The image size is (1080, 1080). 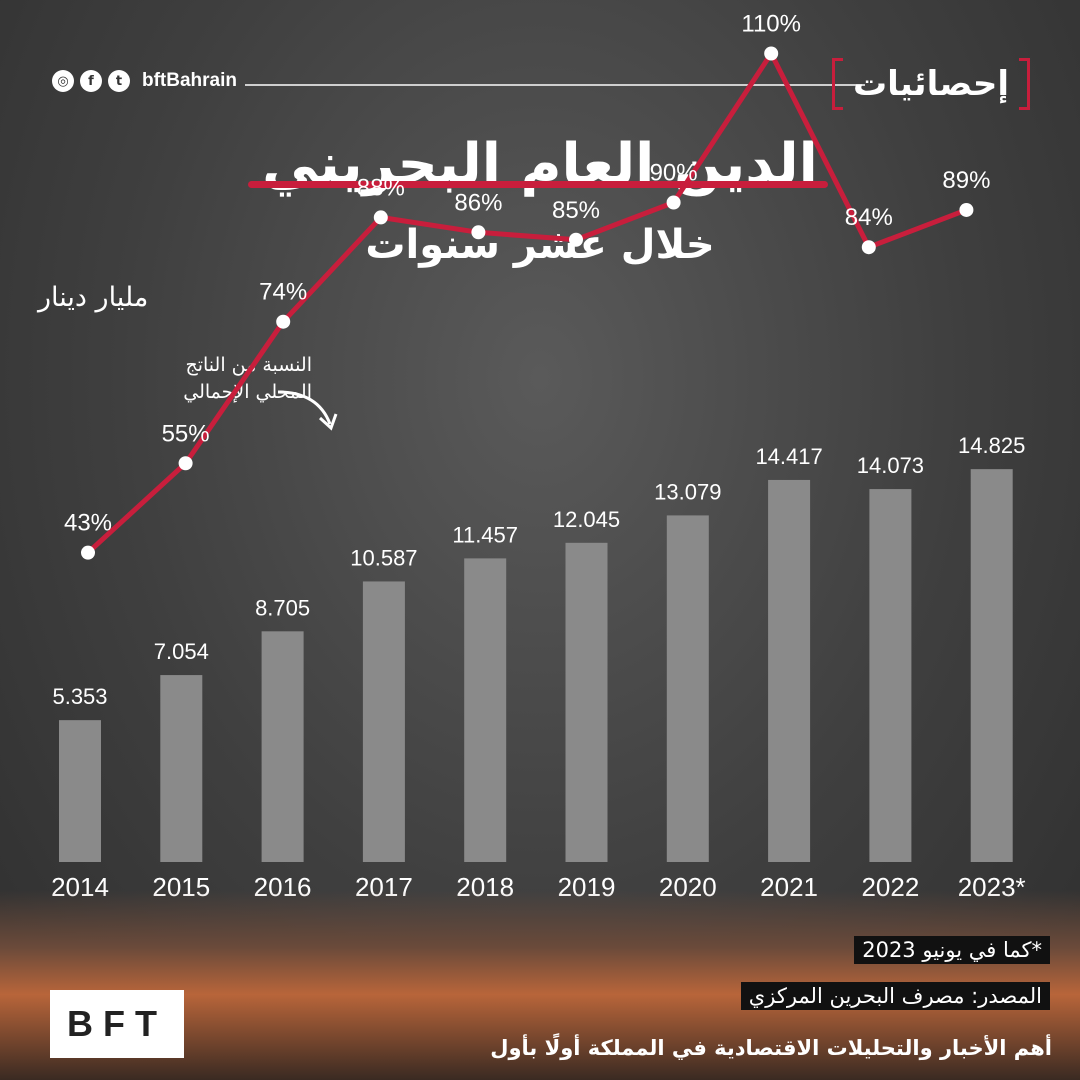 I want to click on gdp-ratio-label: 90%, so click(x=674, y=173).